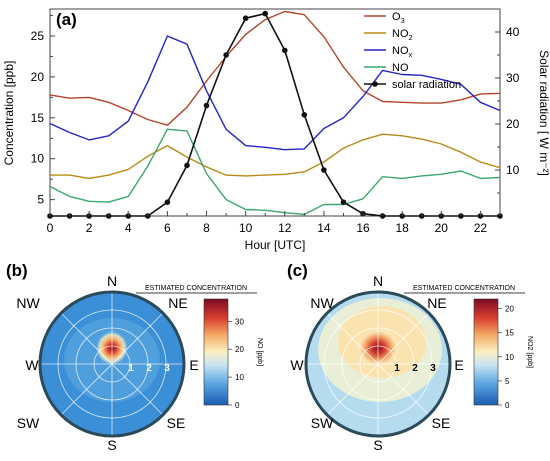  I want to click on colorbar-ticks: 0 5 10 15 20, so click(506, 357).